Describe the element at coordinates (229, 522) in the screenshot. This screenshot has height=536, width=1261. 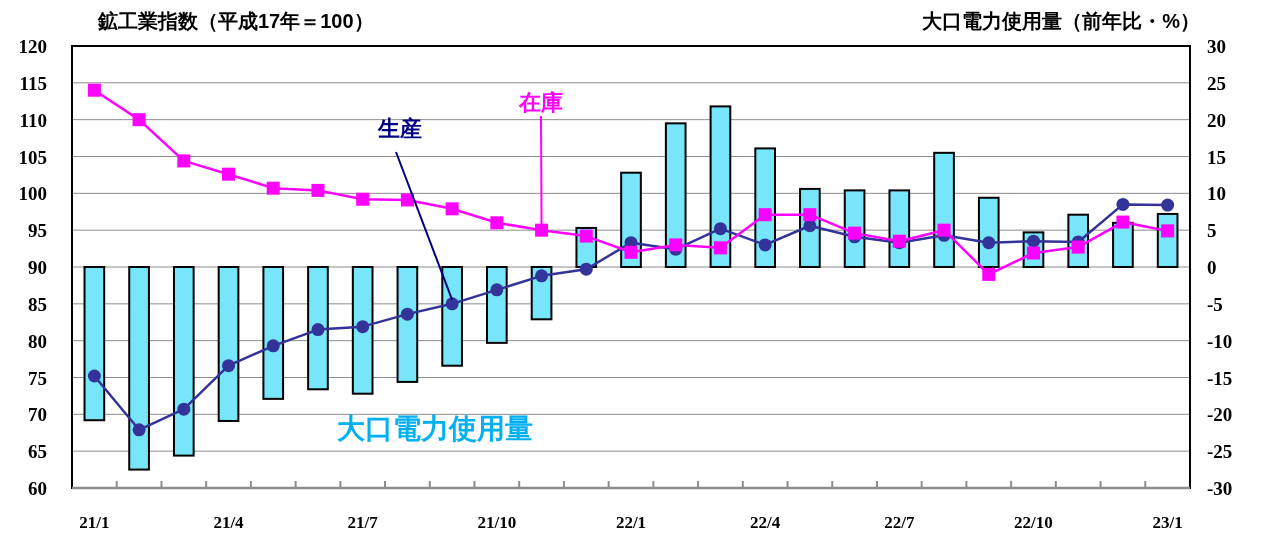
I see `x-tick-label: 21/4` at that location.